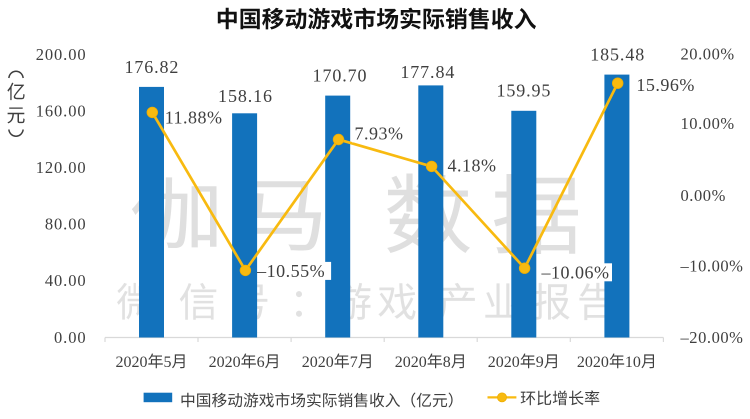 The height and width of the screenshot is (419, 750). Describe the element at coordinates (61, 54) in the screenshot. I see `svg-text: 200.00` at that location.